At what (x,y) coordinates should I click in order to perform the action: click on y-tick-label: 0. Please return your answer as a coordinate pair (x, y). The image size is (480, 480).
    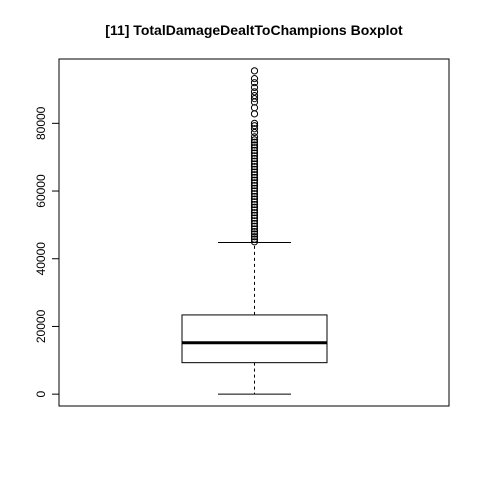
    Looking at the image, I should click on (41, 393).